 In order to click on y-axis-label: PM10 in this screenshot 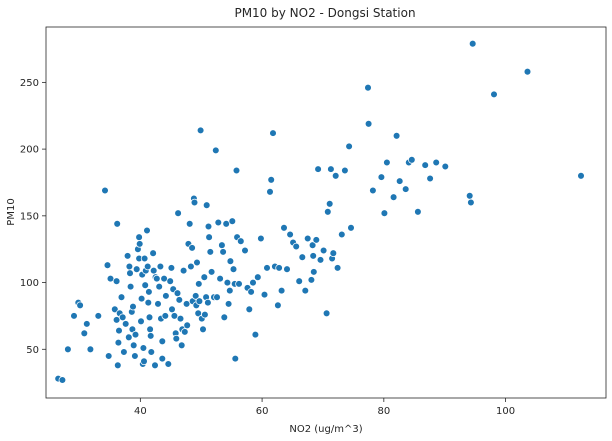, I will do `click(11, 211)`.